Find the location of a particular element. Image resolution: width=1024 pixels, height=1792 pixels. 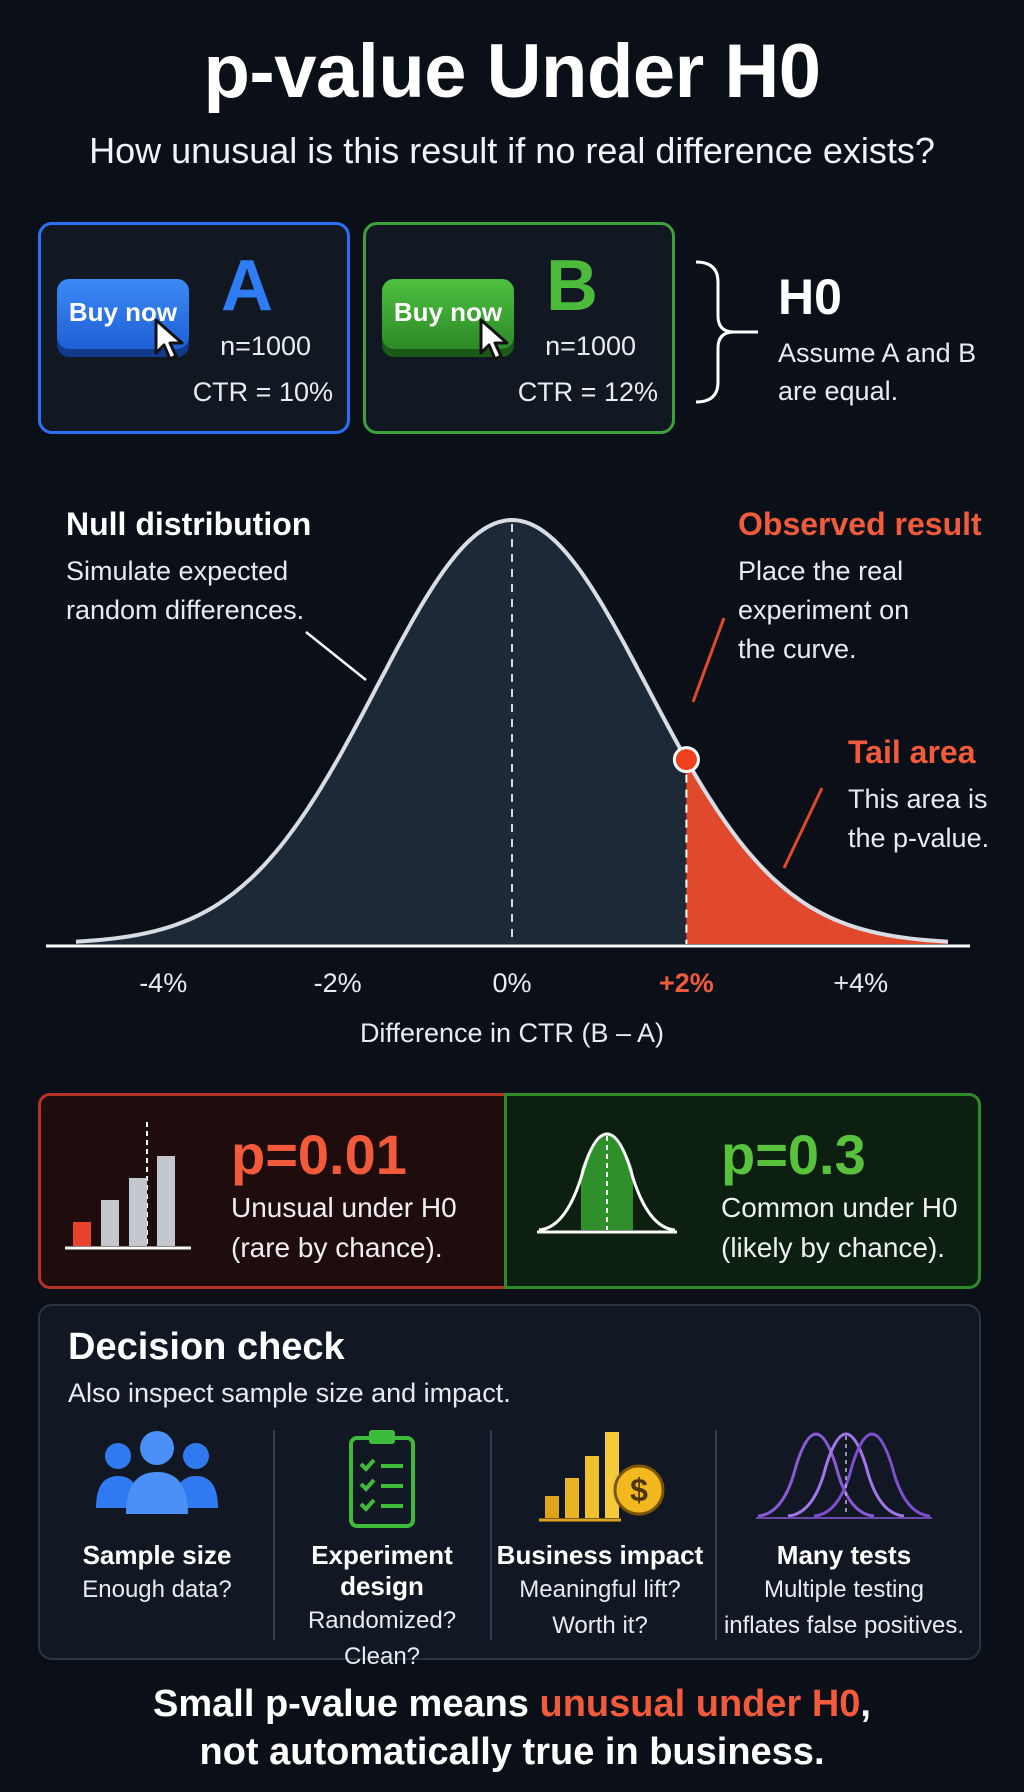

p-value-small-line1: Unusual under H0 is located at coordinates (344, 1207).